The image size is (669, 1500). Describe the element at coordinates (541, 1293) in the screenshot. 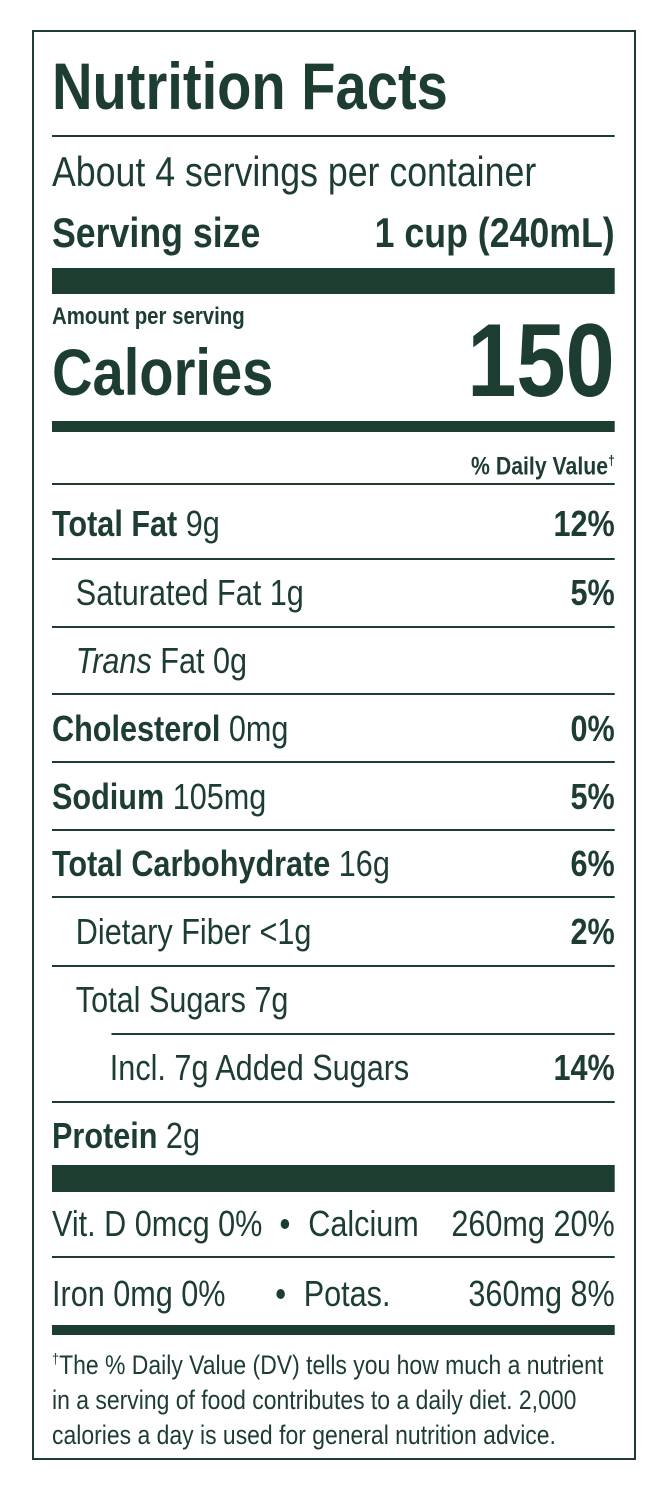

I see `vitamin-amount: 360mg 8%` at that location.